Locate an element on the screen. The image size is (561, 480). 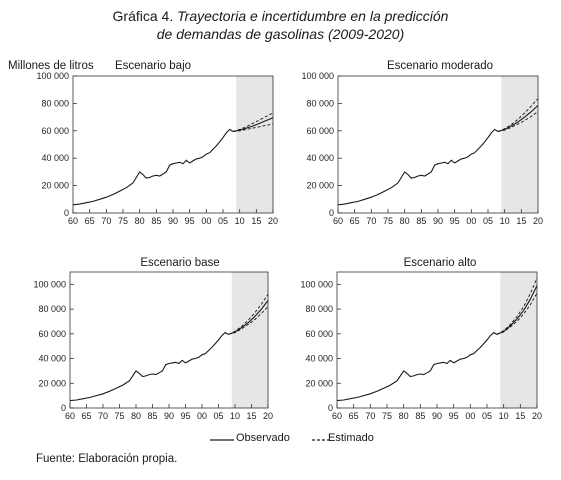
y-axis-label: Millones de litros is located at coordinates (51, 66).